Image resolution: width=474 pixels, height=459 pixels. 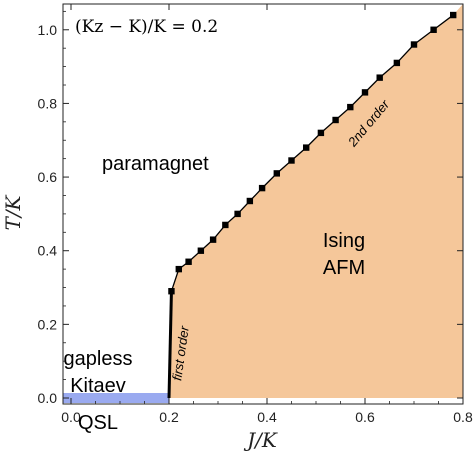 What do you see at coordinates (48, 30) in the screenshot?
I see `y-tick-label-5: 1.0` at bounding box center [48, 30].